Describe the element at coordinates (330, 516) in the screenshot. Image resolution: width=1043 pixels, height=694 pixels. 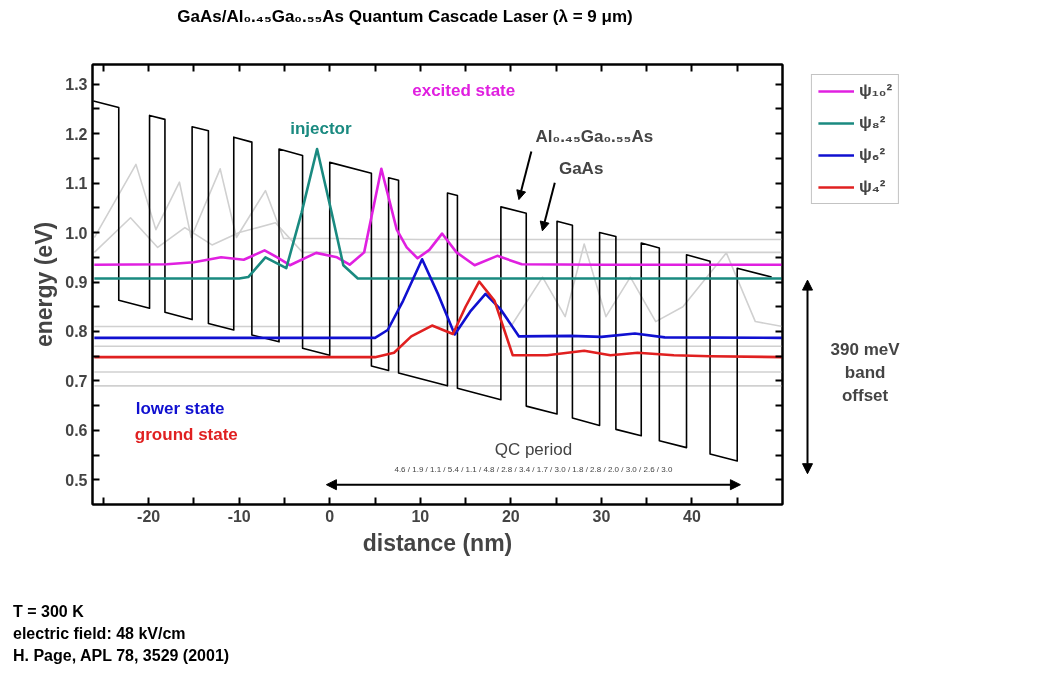
I see `x-tick-label: 0` at that location.